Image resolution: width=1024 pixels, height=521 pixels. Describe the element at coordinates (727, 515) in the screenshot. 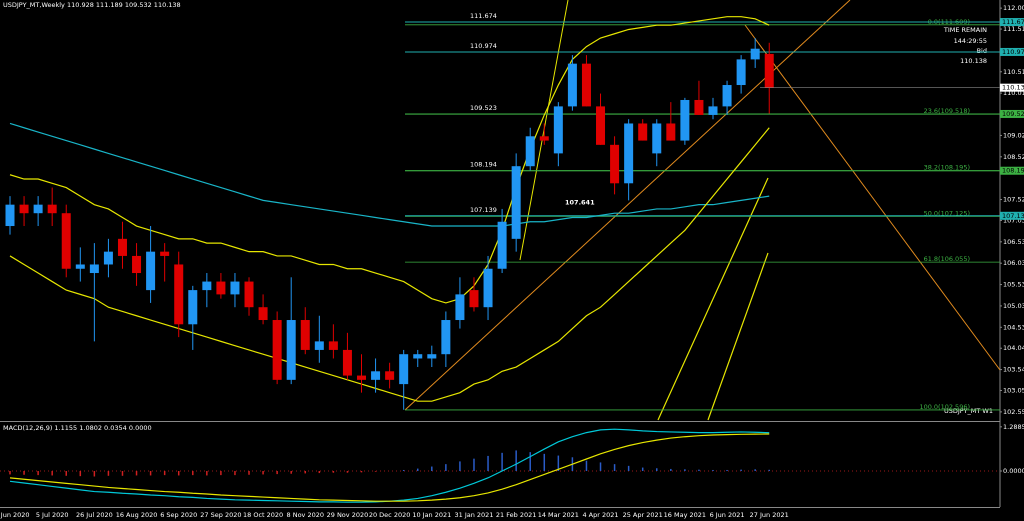

I see `x-tick-label: 6 Jun 2021` at that location.